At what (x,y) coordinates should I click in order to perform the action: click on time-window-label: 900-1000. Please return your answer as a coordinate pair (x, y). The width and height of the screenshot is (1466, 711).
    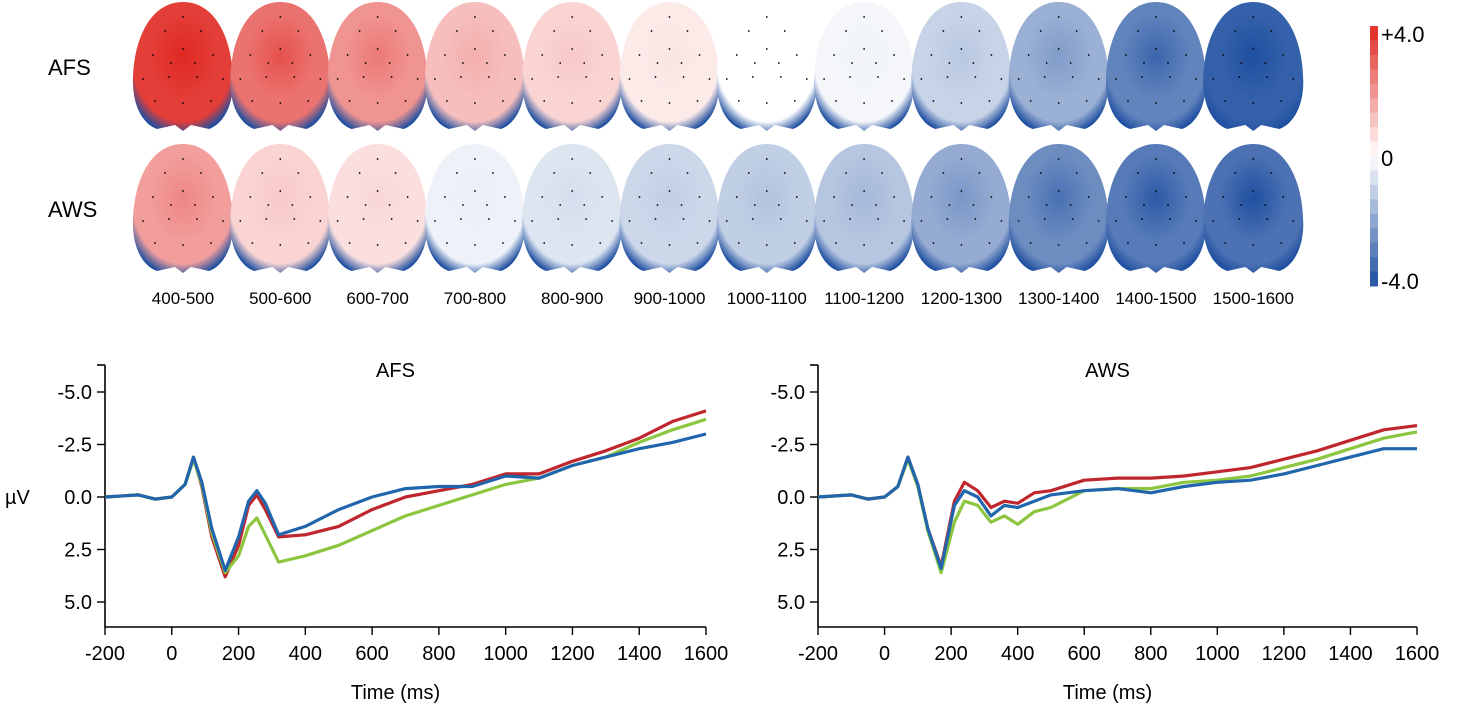
    Looking at the image, I should click on (670, 298).